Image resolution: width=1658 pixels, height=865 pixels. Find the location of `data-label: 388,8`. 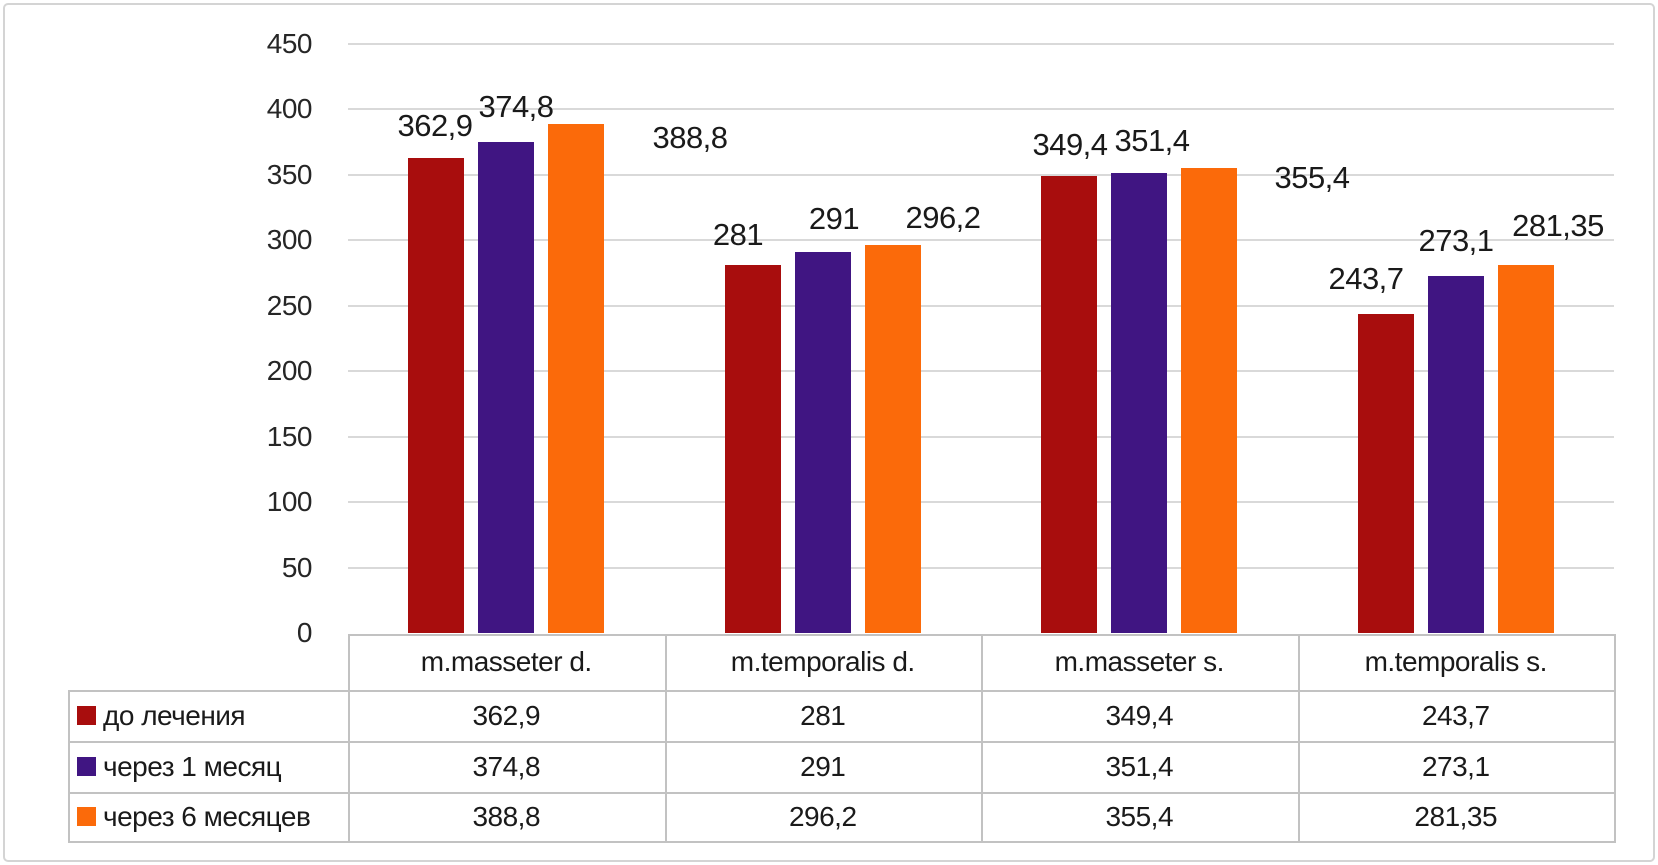

data-label: 388,8 is located at coordinates (690, 138).